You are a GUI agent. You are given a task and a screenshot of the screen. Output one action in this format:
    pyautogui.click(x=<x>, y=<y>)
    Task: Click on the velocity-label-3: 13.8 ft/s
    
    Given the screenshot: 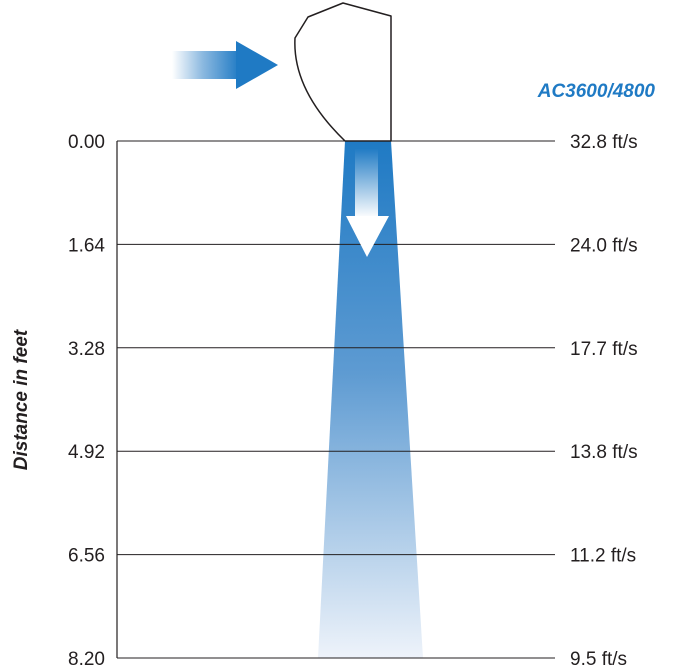 What is the action you would take?
    pyautogui.click(x=604, y=452)
    